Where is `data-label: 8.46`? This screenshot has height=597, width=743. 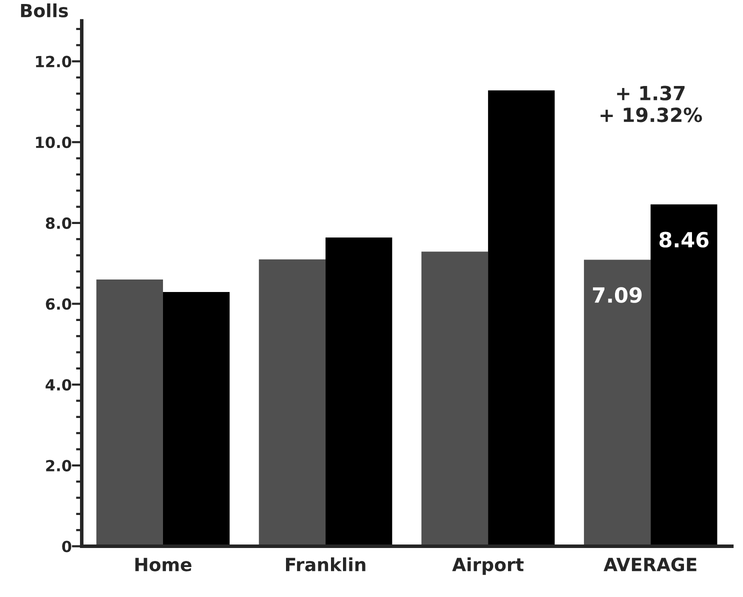 data-label: 8.46 is located at coordinates (683, 240).